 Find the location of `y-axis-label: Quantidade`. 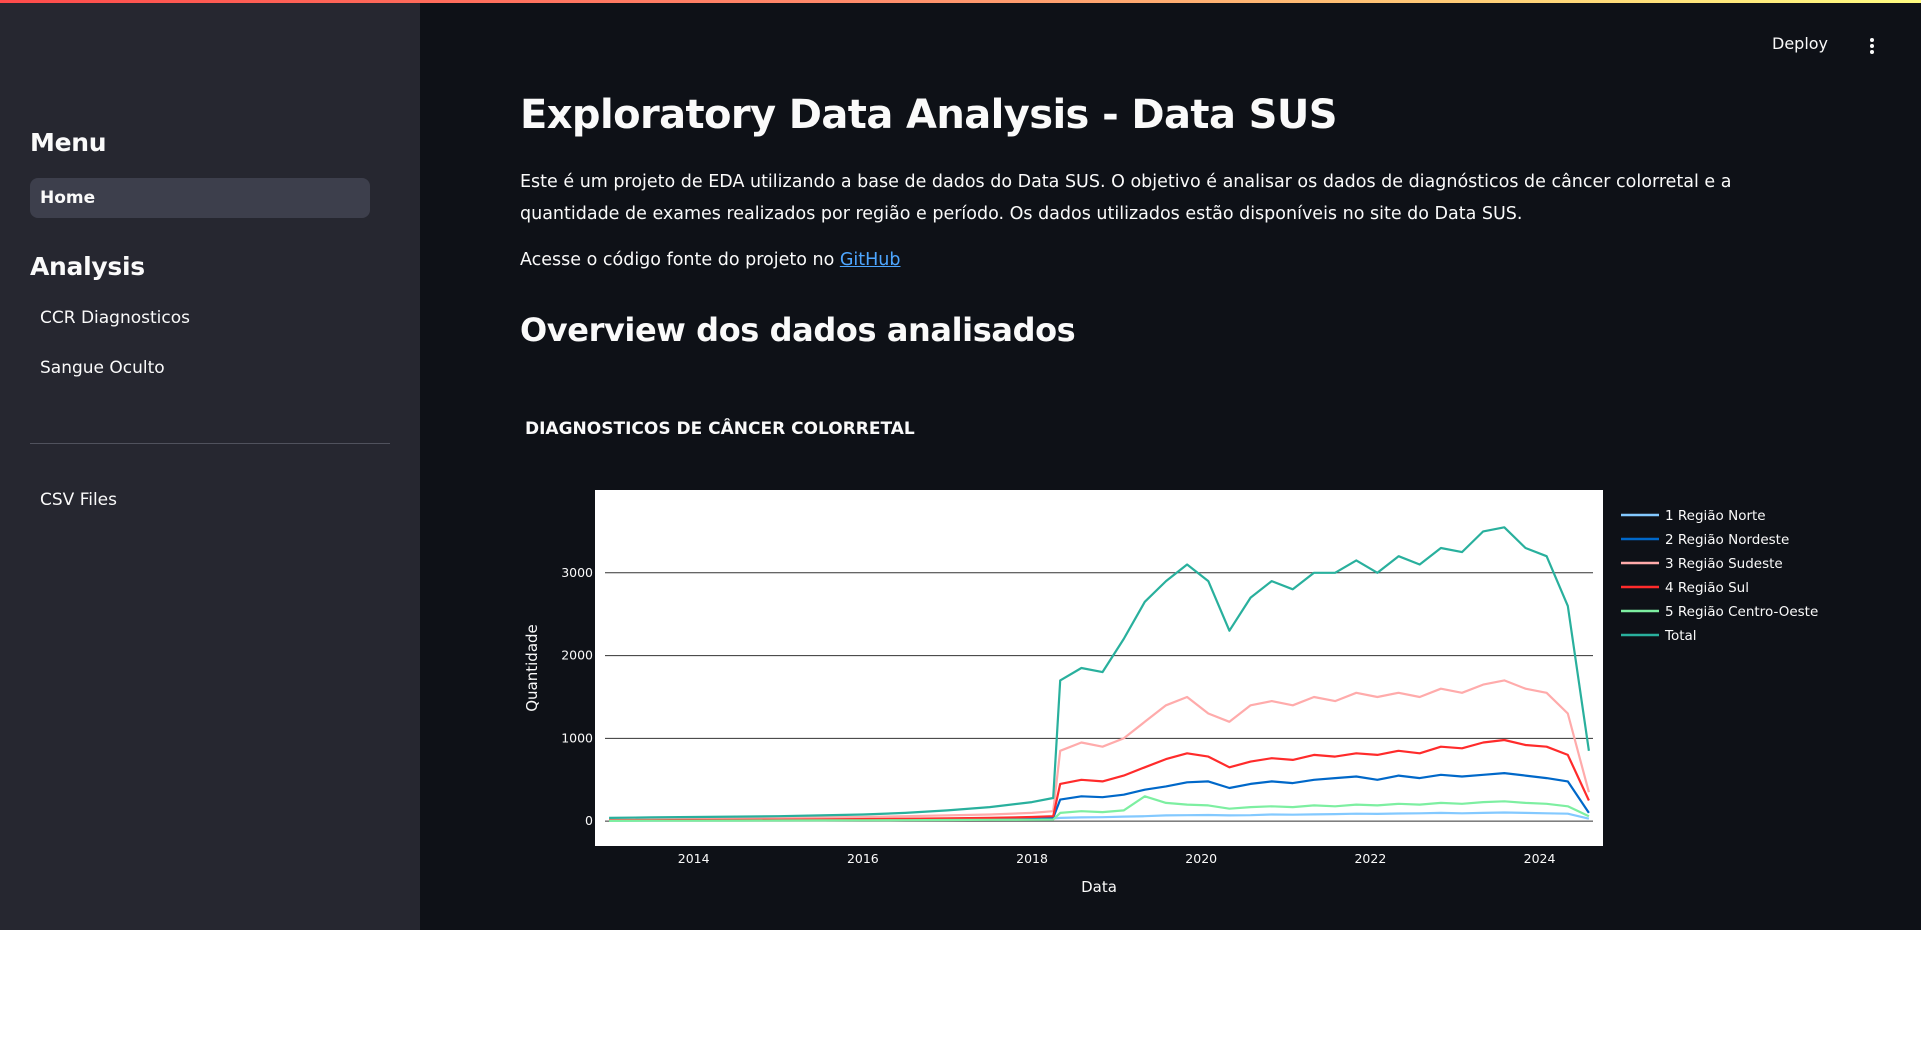

y-axis-label: Quantidade is located at coordinates (532, 668).